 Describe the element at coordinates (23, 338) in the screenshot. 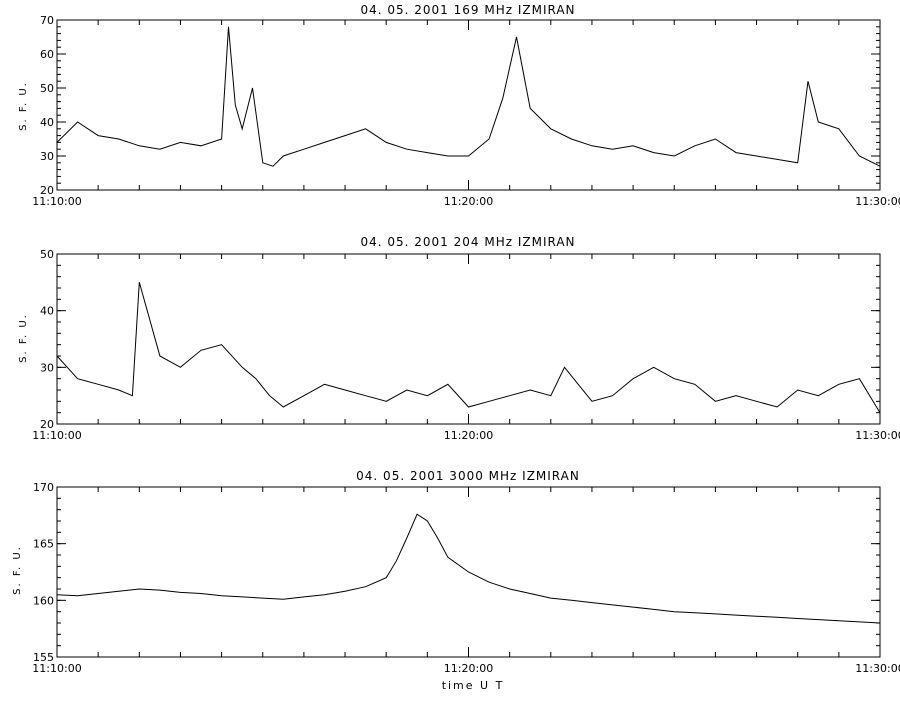

I see `panel-204mhz-ylabel: S. F. U.` at that location.